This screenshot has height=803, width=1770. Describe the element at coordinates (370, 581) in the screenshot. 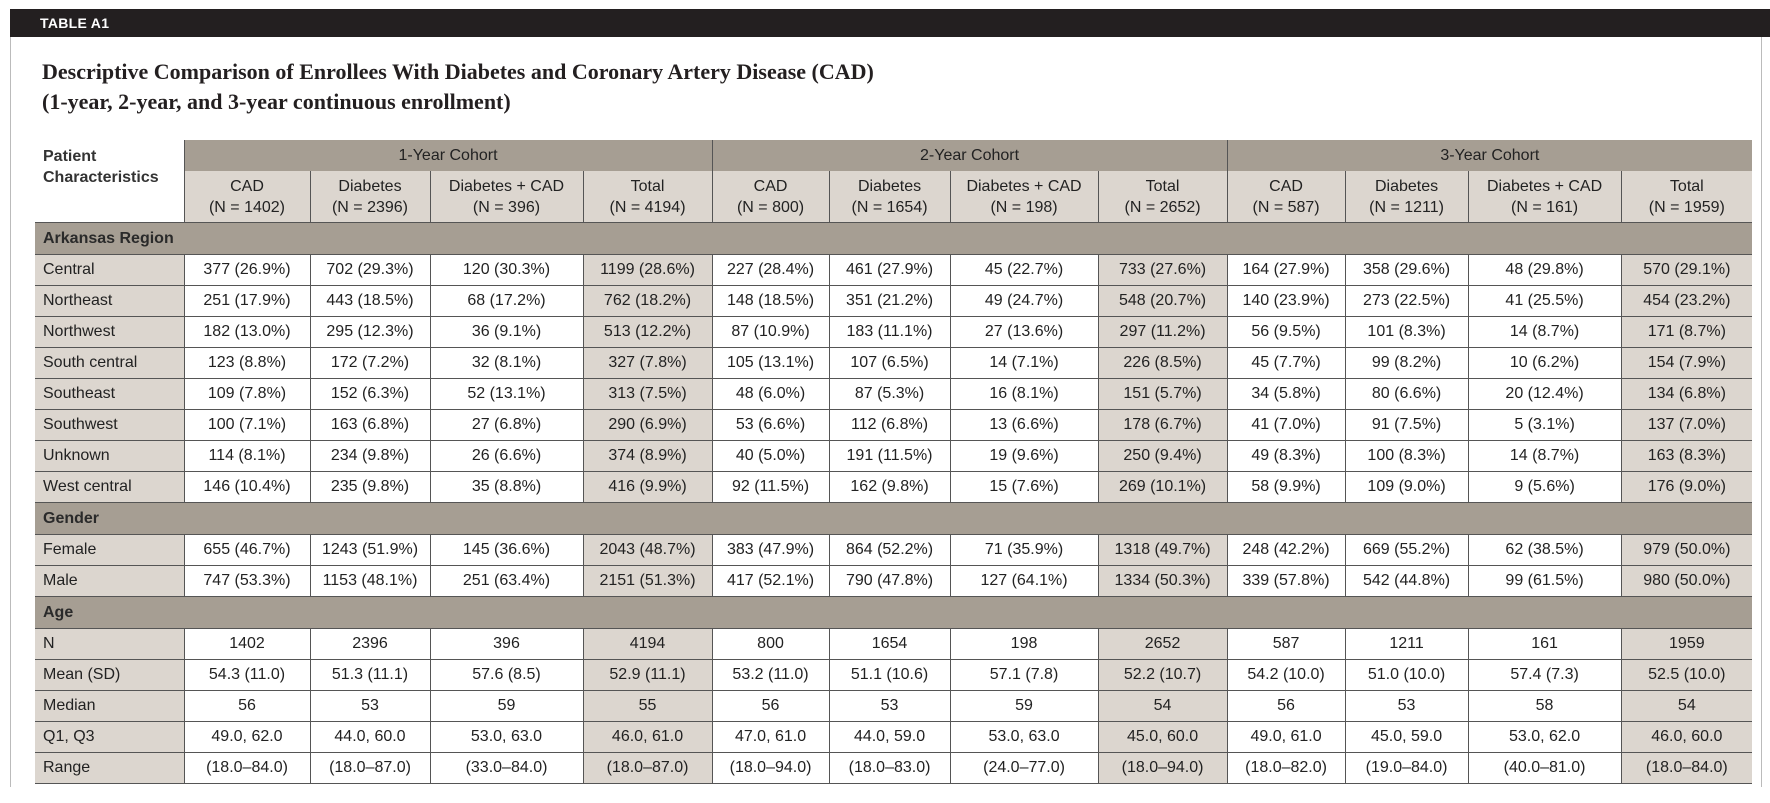

I see `table-cell: 1153 (48.1%)` at that location.